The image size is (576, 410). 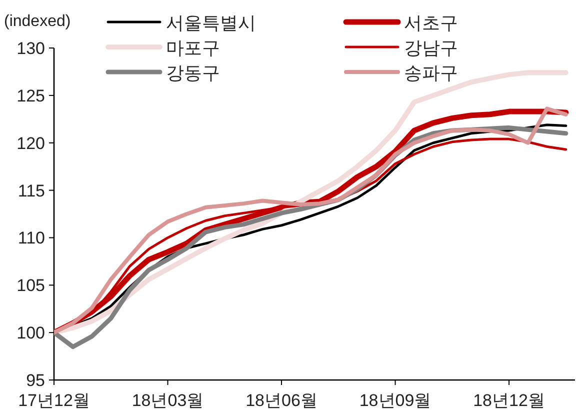 I want to click on x-tick-label: 18년09월, so click(x=395, y=400).